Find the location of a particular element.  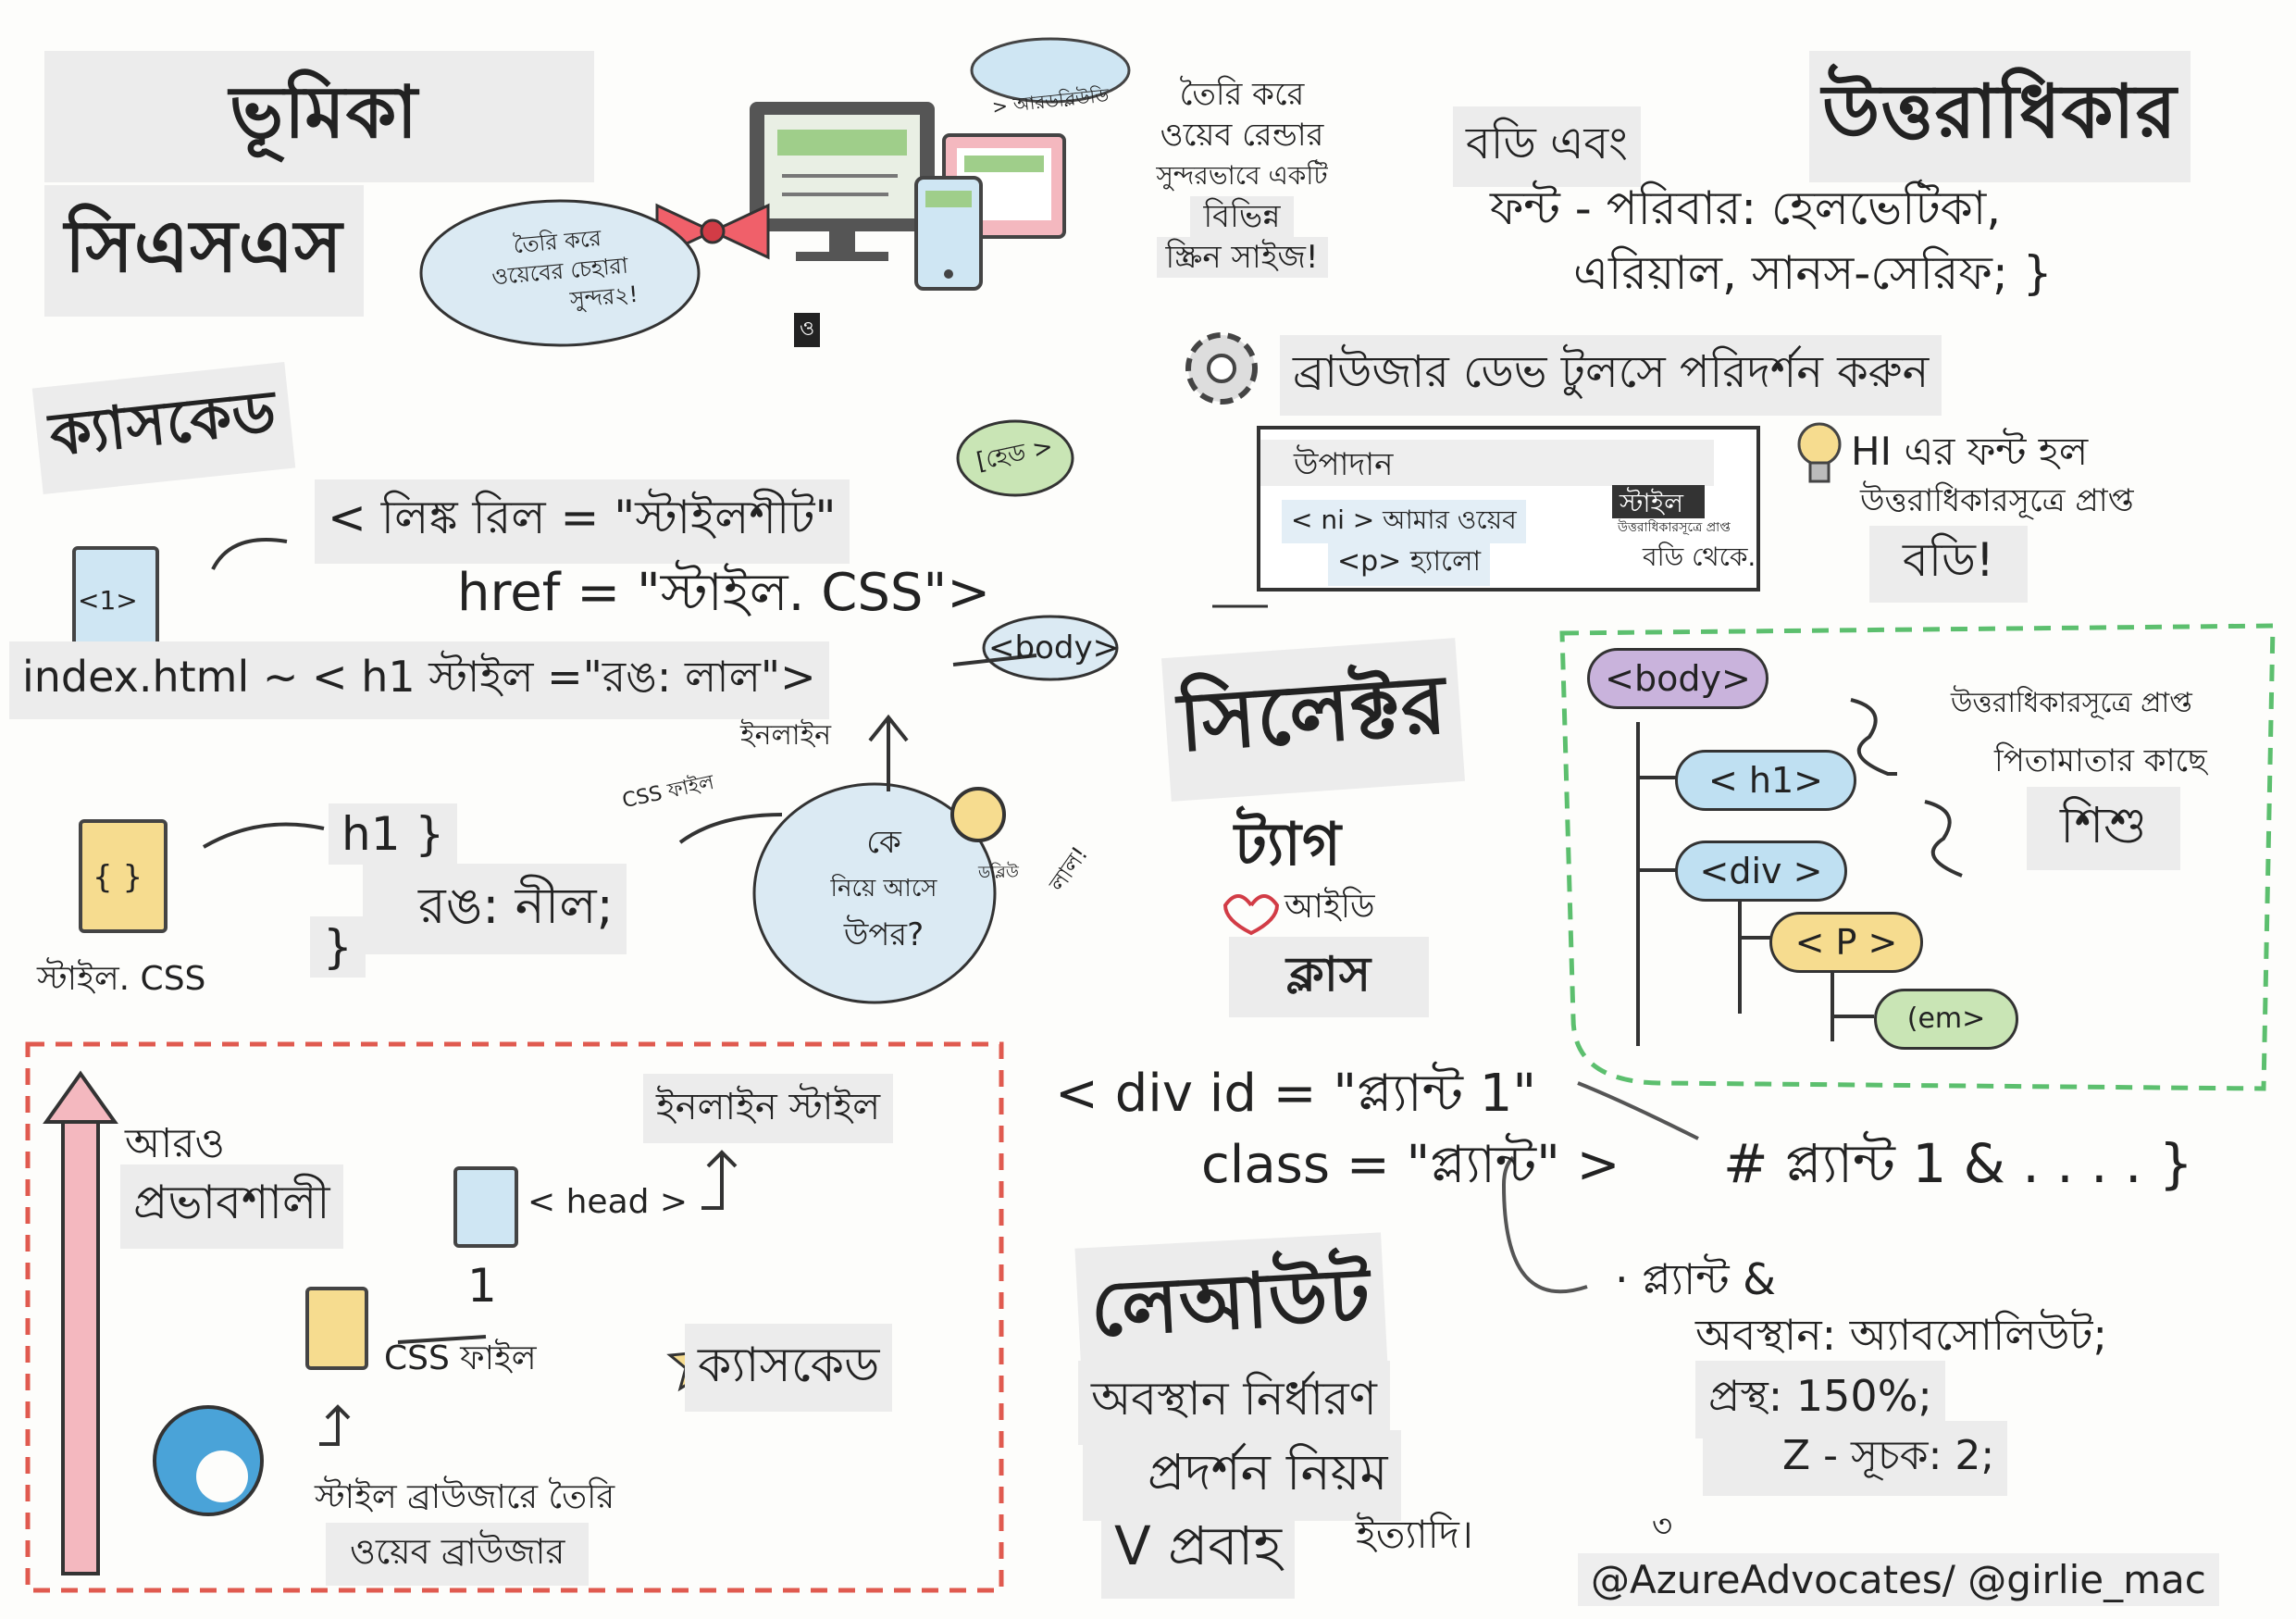

panel-inherited: উত্তরাধিকারসূত্রে প্রাপ্ত is located at coordinates (1675, 527).